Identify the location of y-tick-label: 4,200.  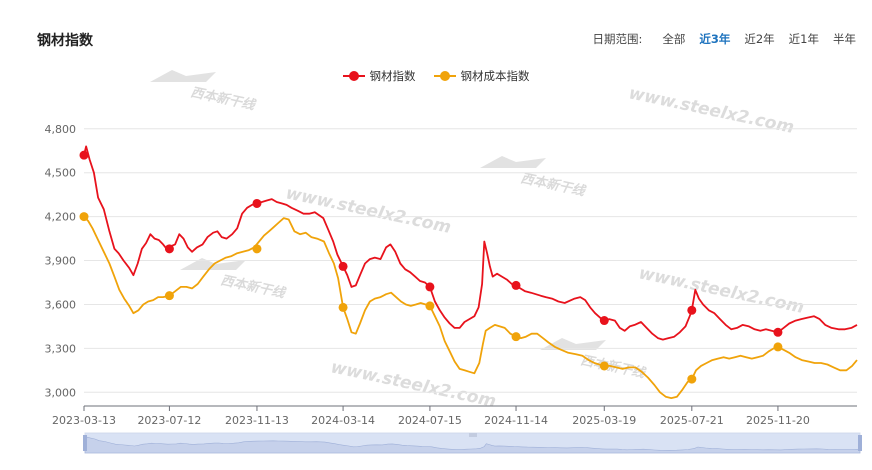
(61, 217).